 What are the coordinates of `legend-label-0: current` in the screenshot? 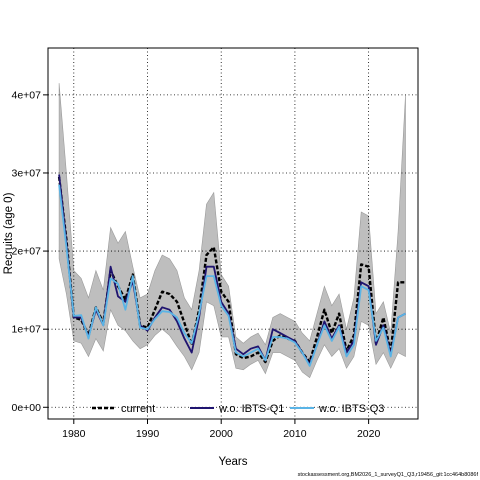 It's located at (138, 409).